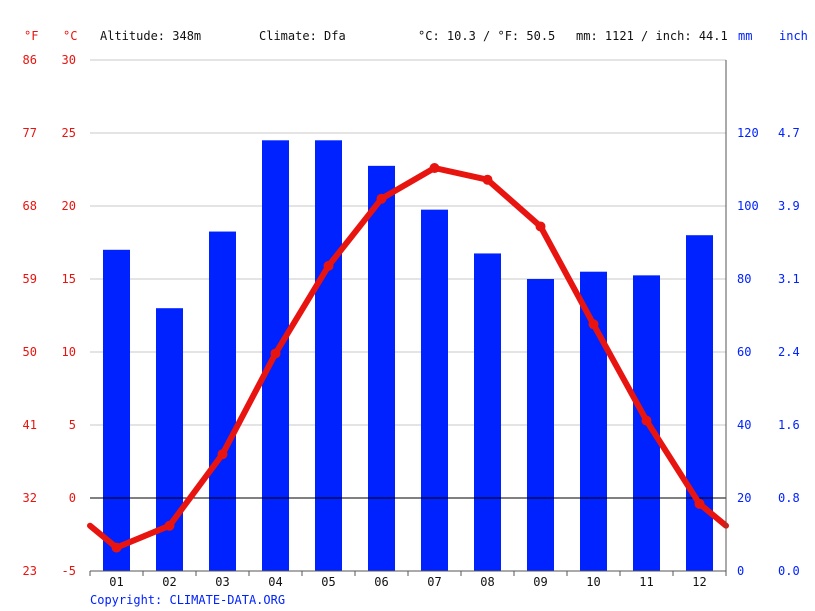 The width and height of the screenshot is (815, 611). What do you see at coordinates (30, 60) in the screenshot?
I see `fahrenheit-tick-label: 86` at bounding box center [30, 60].